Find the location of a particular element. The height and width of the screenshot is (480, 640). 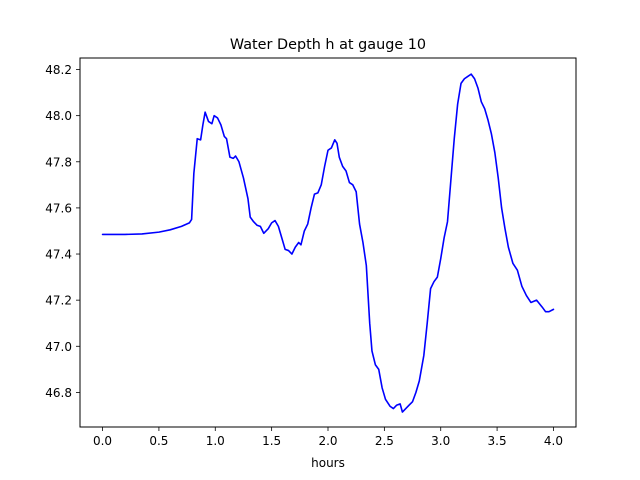

y-tick-label: 48.0 is located at coordinates (58, 116).